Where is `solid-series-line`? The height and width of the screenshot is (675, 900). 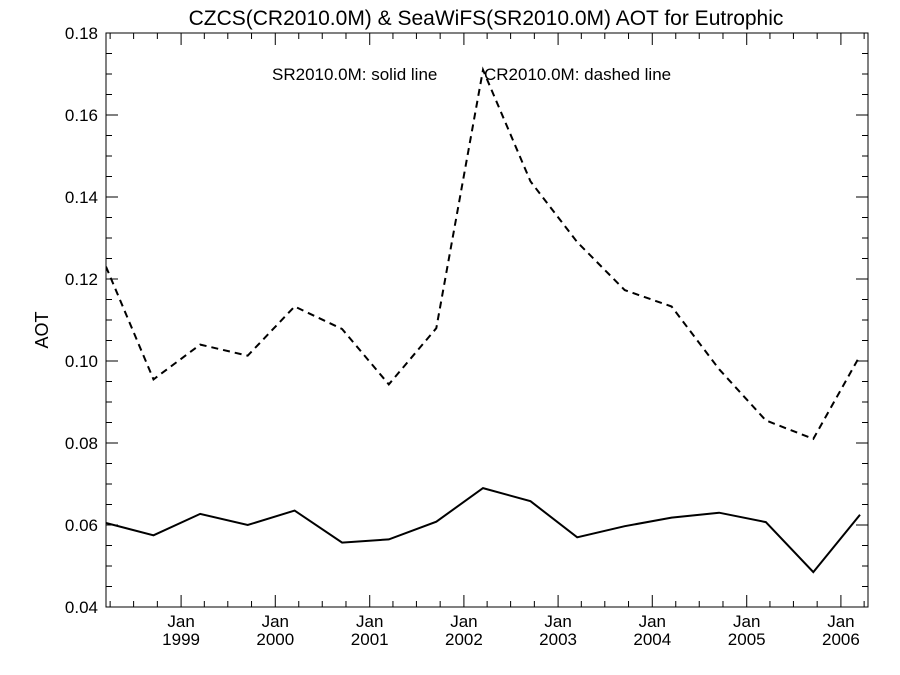
solid-series-line is located at coordinates (483, 530).